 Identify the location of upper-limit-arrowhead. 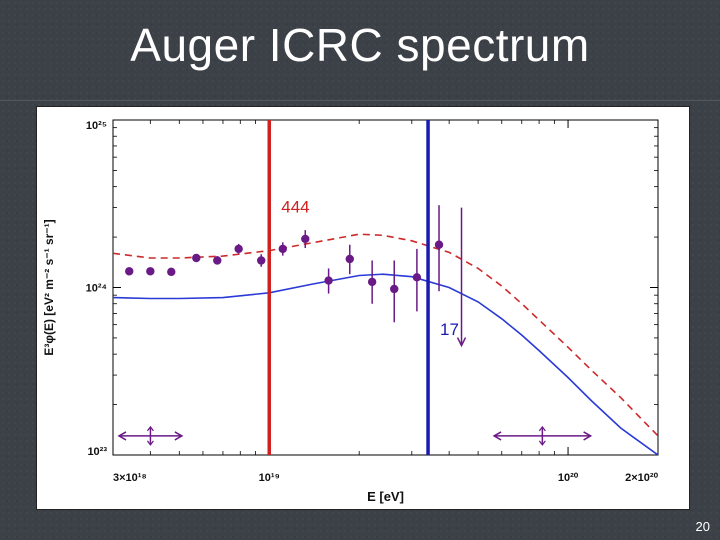
(461, 342).